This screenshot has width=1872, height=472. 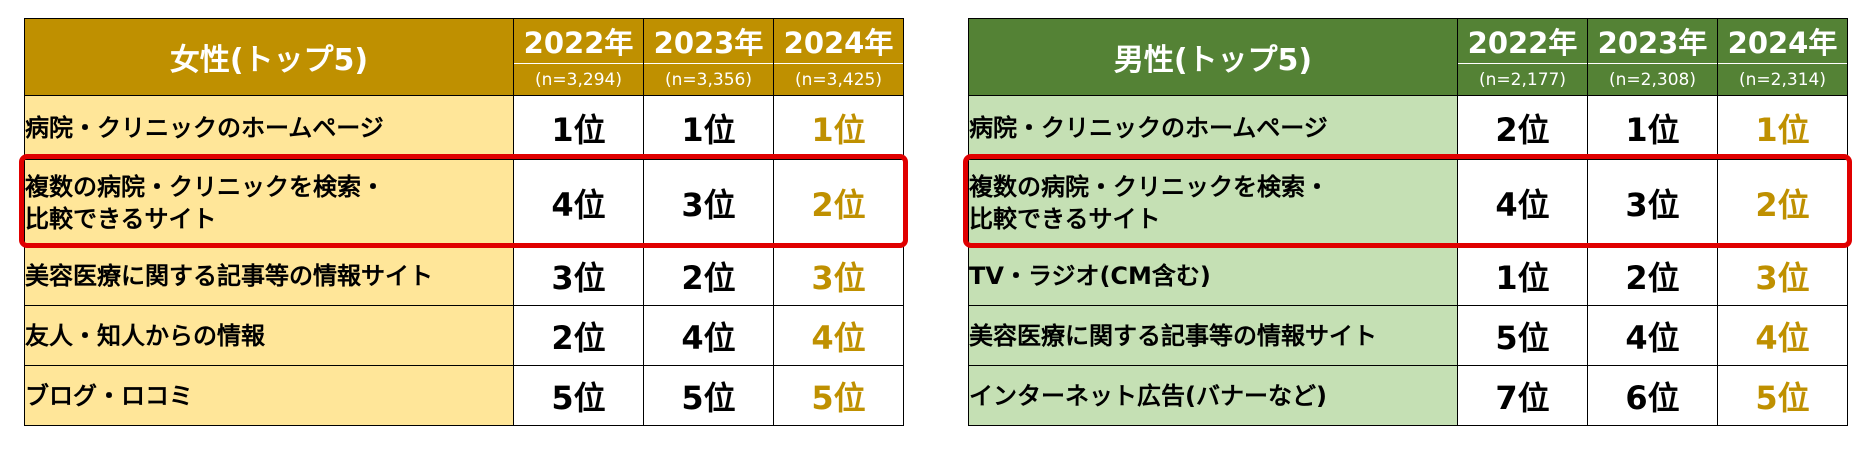 I want to click on year-header-content: 2022年 (n=2,177), so click(x=1522, y=57).